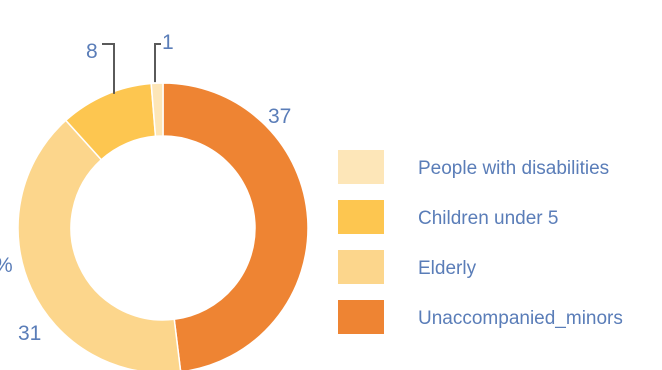 The width and height of the screenshot is (662, 370). What do you see at coordinates (361, 267) in the screenshot?
I see `legend-swatch-elderly` at bounding box center [361, 267].